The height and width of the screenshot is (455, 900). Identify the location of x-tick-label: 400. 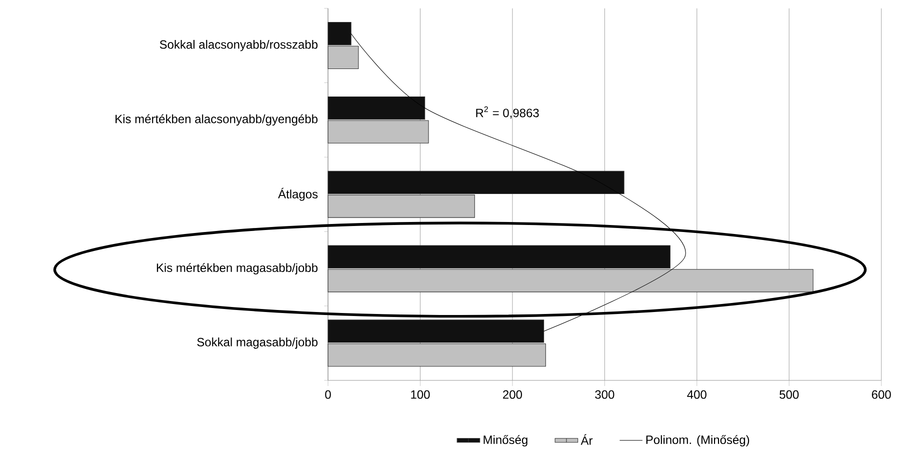
(696, 394).